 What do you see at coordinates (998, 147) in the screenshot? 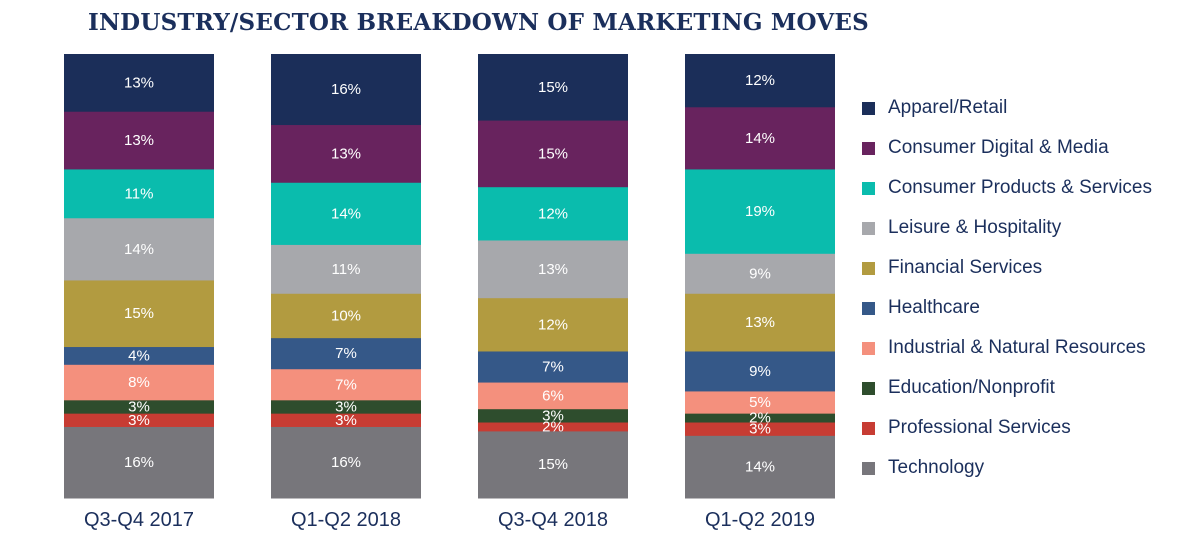
I see `legend-label: Consumer Digital & Media` at bounding box center [998, 147].